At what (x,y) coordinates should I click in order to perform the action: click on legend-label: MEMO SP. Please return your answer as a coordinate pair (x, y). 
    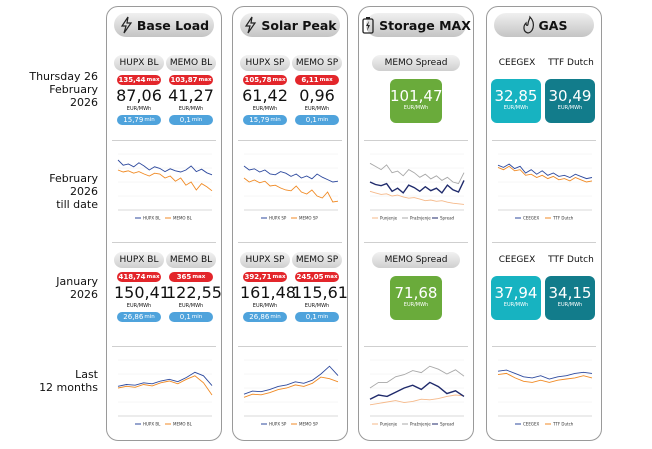
    Looking at the image, I should click on (308, 424).